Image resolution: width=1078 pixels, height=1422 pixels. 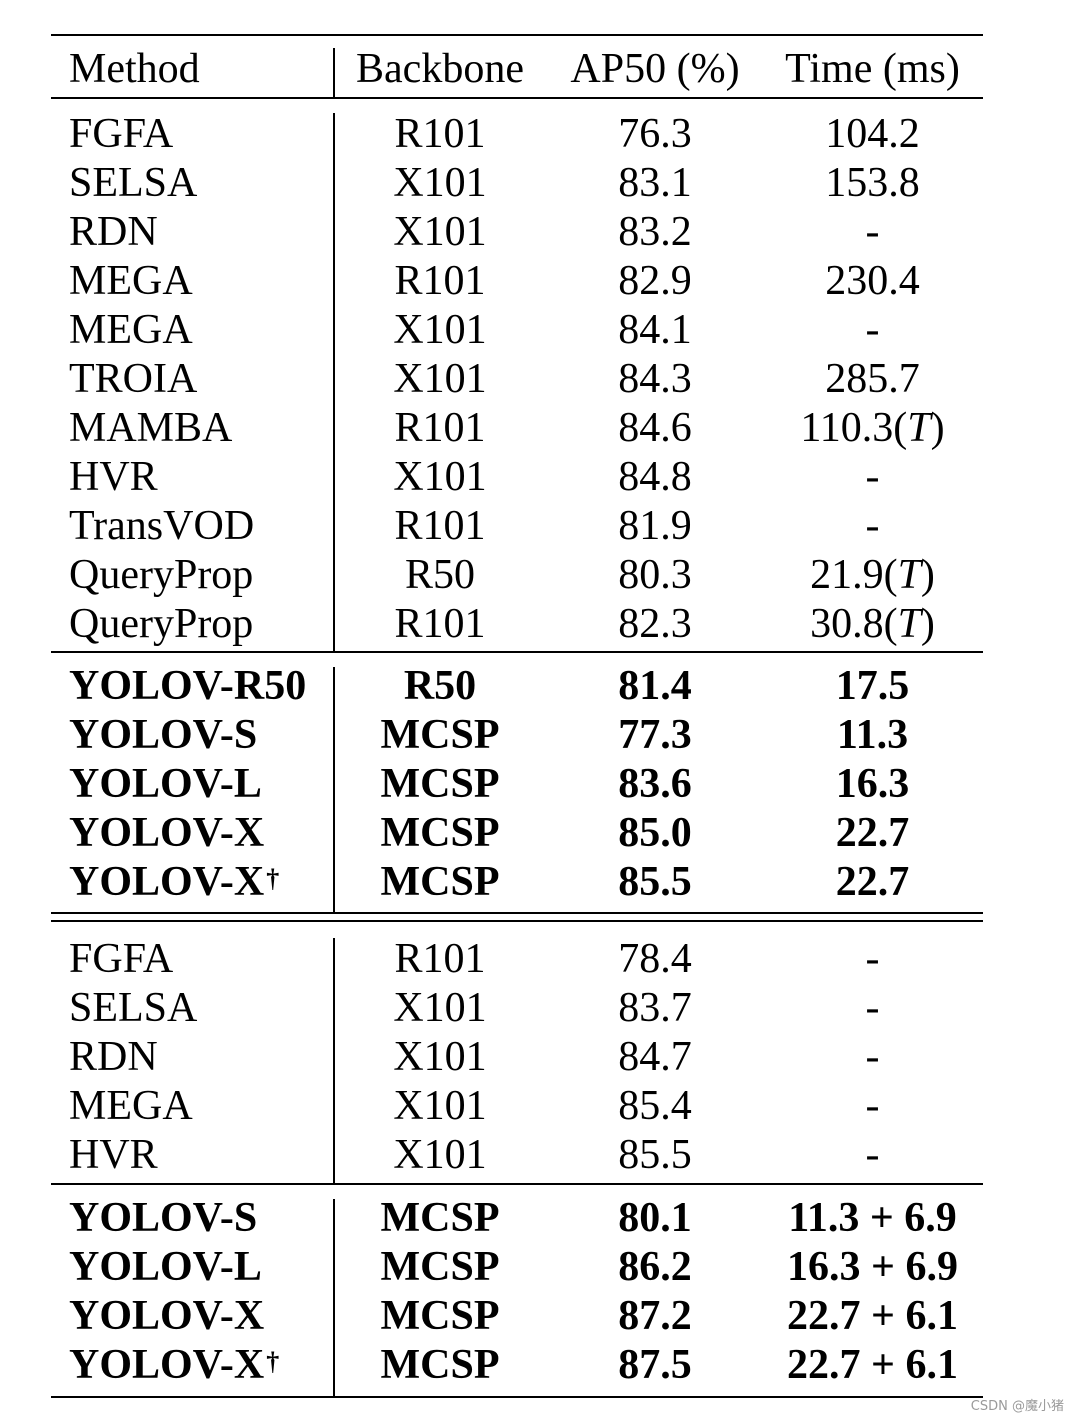 What do you see at coordinates (517, 35) in the screenshot?
I see `top-rule` at bounding box center [517, 35].